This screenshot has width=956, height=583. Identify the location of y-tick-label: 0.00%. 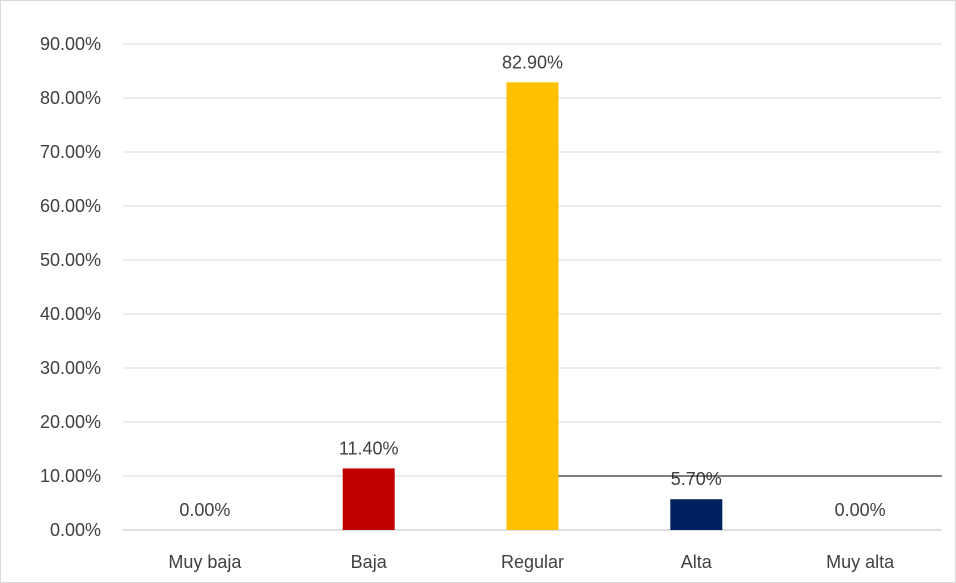
(75, 530).